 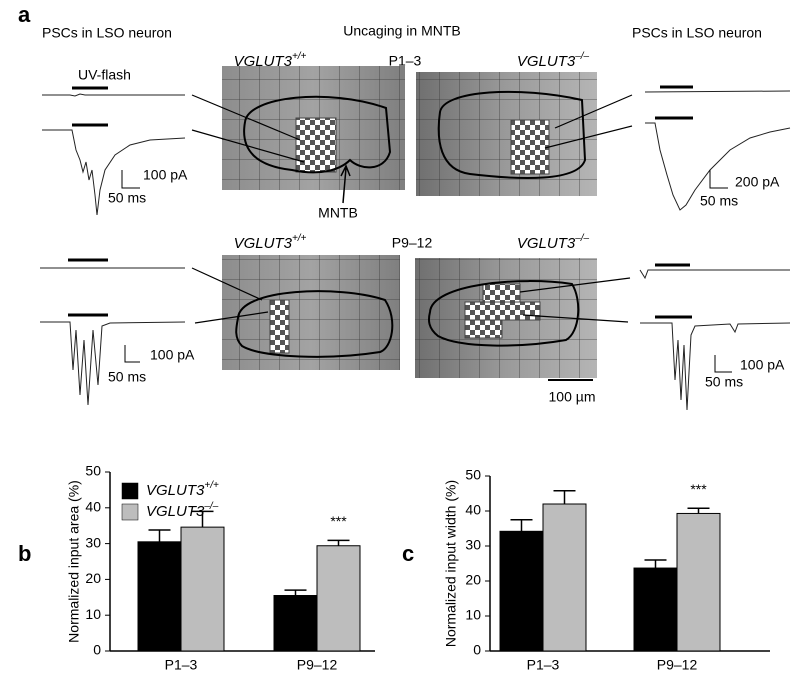 I want to click on panel-label: a, so click(x=24, y=14).